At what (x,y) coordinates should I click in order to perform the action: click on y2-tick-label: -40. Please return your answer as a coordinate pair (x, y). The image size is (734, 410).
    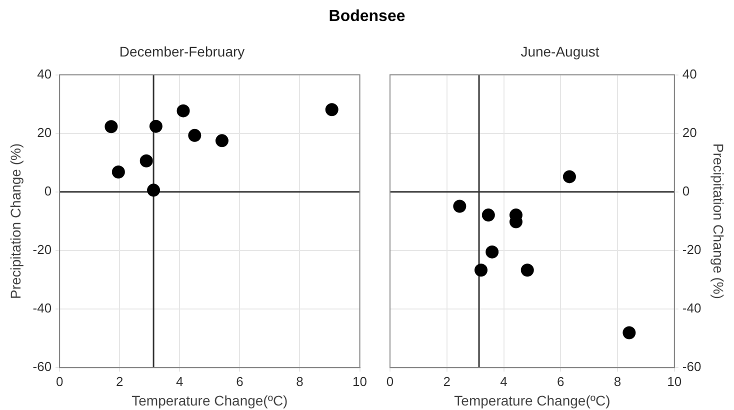
    Looking at the image, I should click on (692, 308).